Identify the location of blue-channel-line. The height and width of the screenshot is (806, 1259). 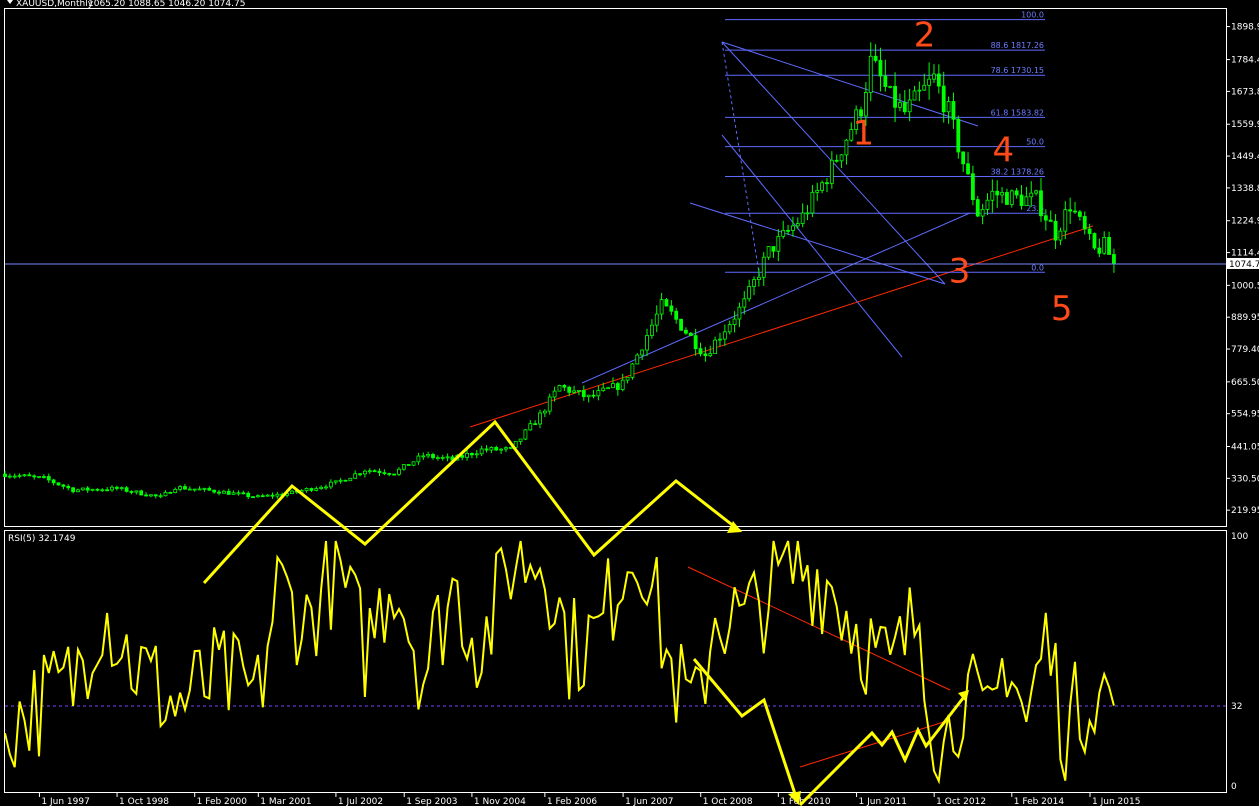
(817, 243).